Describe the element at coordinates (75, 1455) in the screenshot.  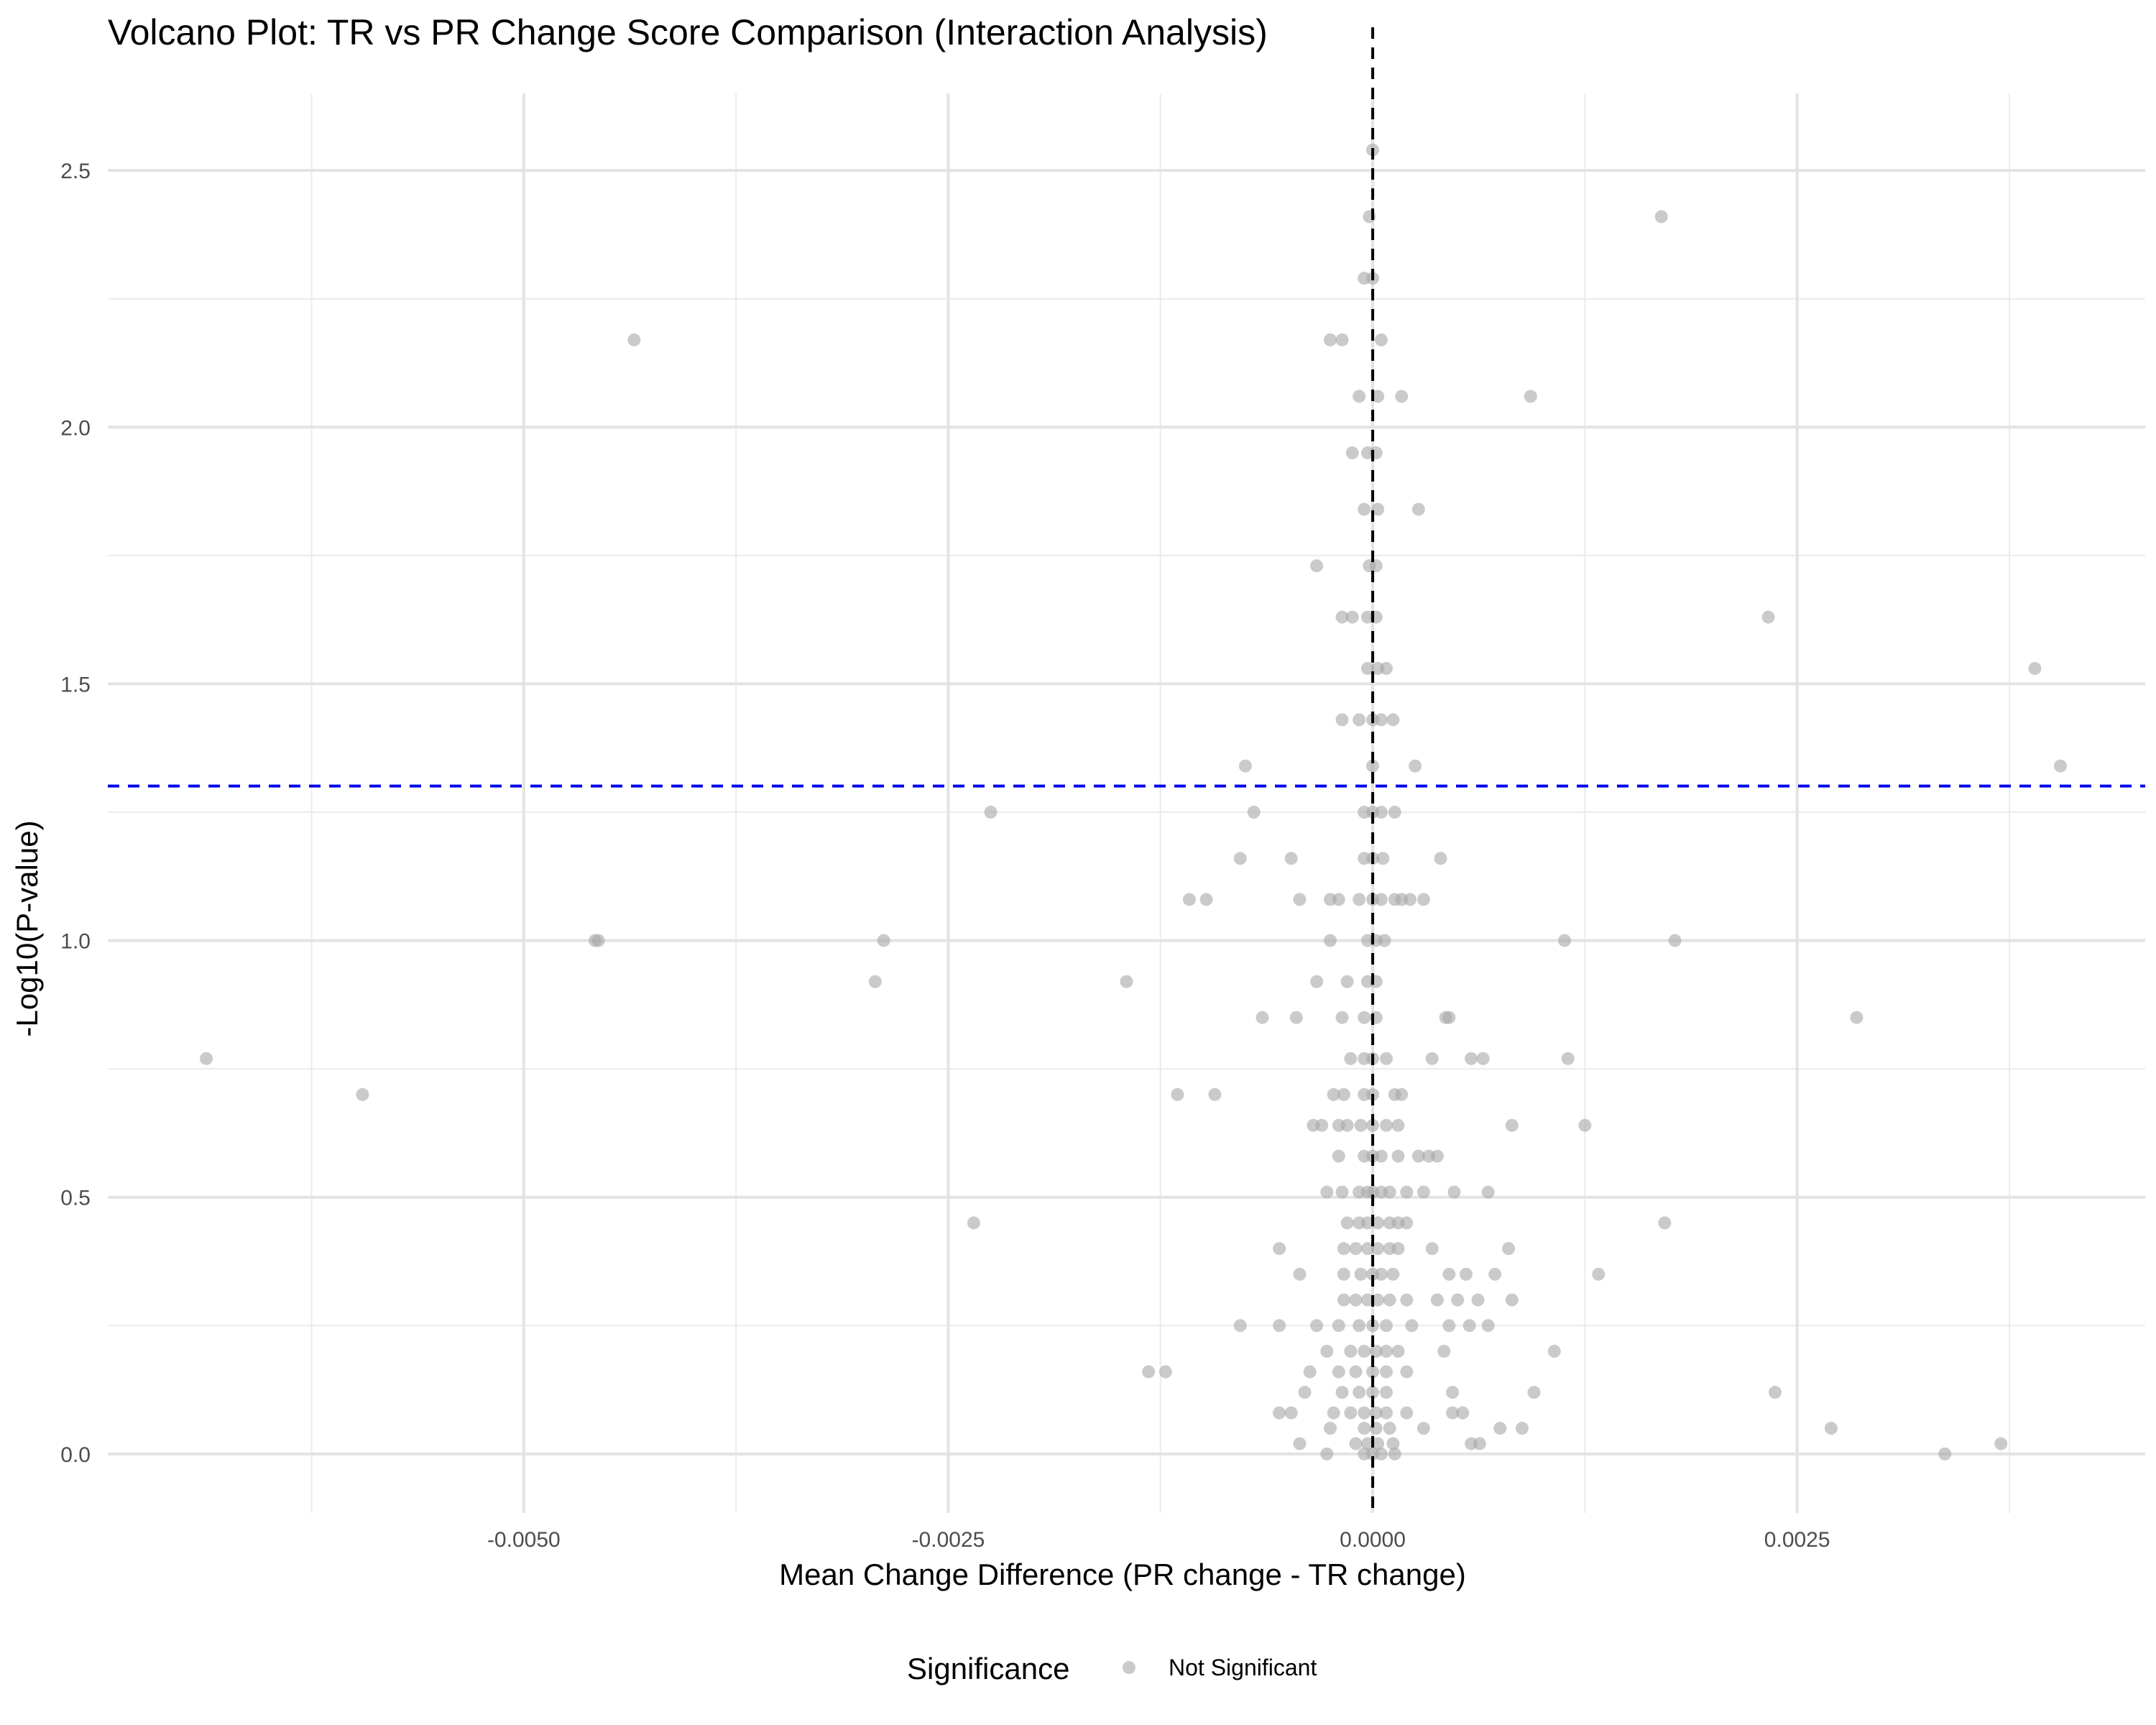
I see `y-tick-label: 0.0` at that location.